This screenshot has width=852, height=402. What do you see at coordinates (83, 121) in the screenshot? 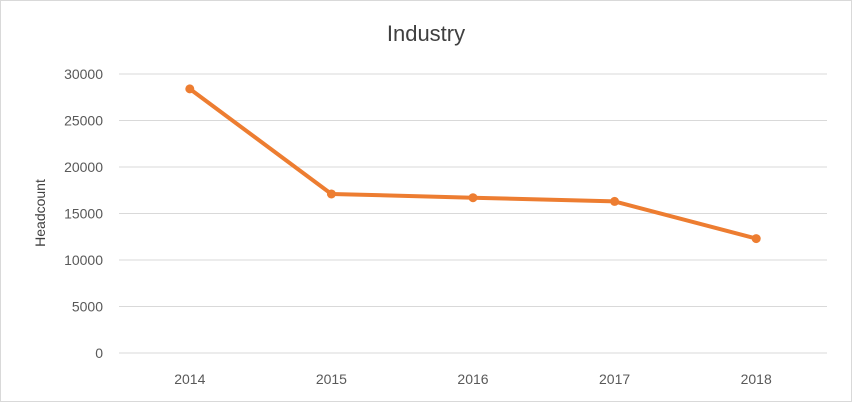
I see `y-tick-label: 25000` at bounding box center [83, 121].